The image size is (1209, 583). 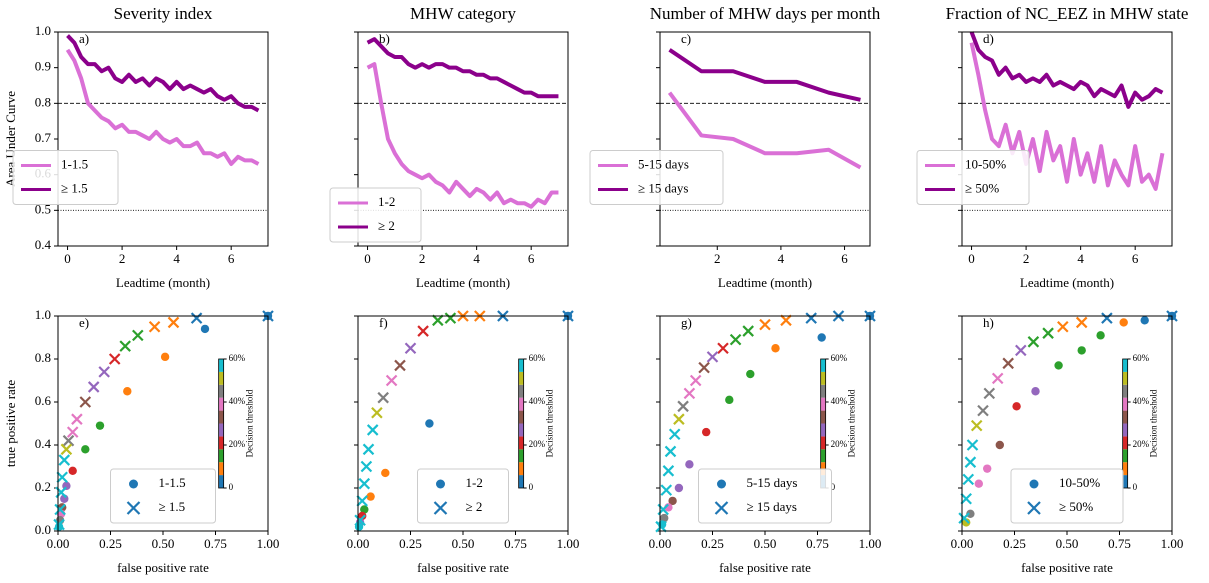 What do you see at coordinates (386, 201) in the screenshot?
I see `legend-label: 1-2` at bounding box center [386, 201].